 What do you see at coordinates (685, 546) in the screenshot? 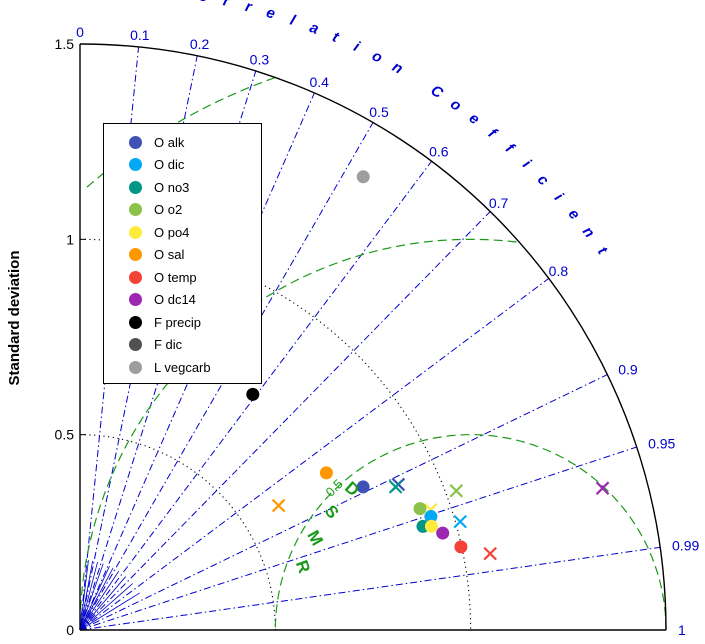
I see `correlation-tick-label: 0.99` at bounding box center [685, 546].